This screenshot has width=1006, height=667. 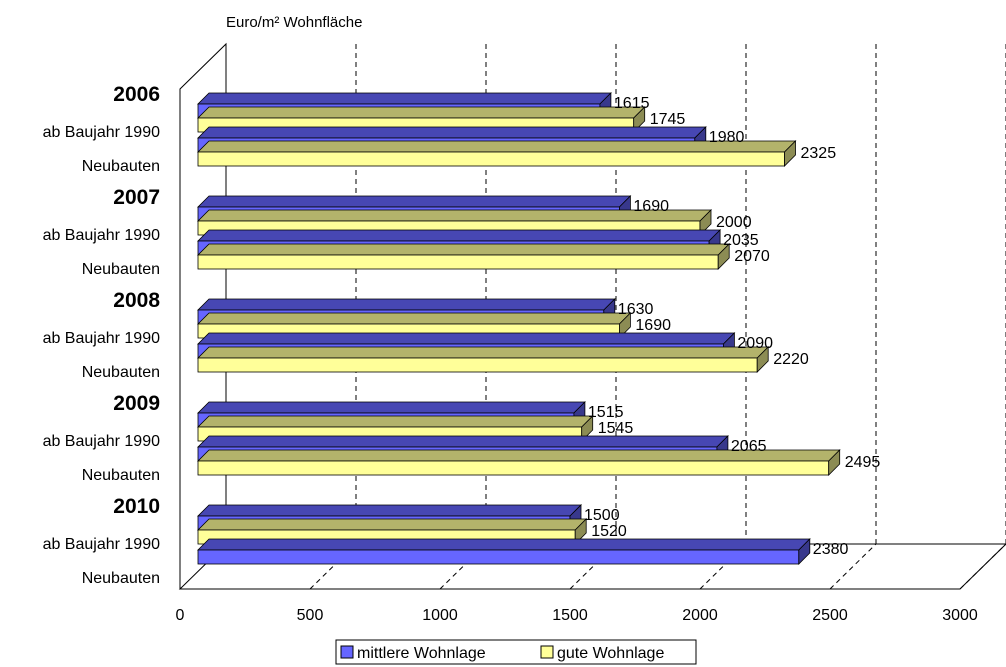 I want to click on data-label: 2000, so click(x=734, y=222).